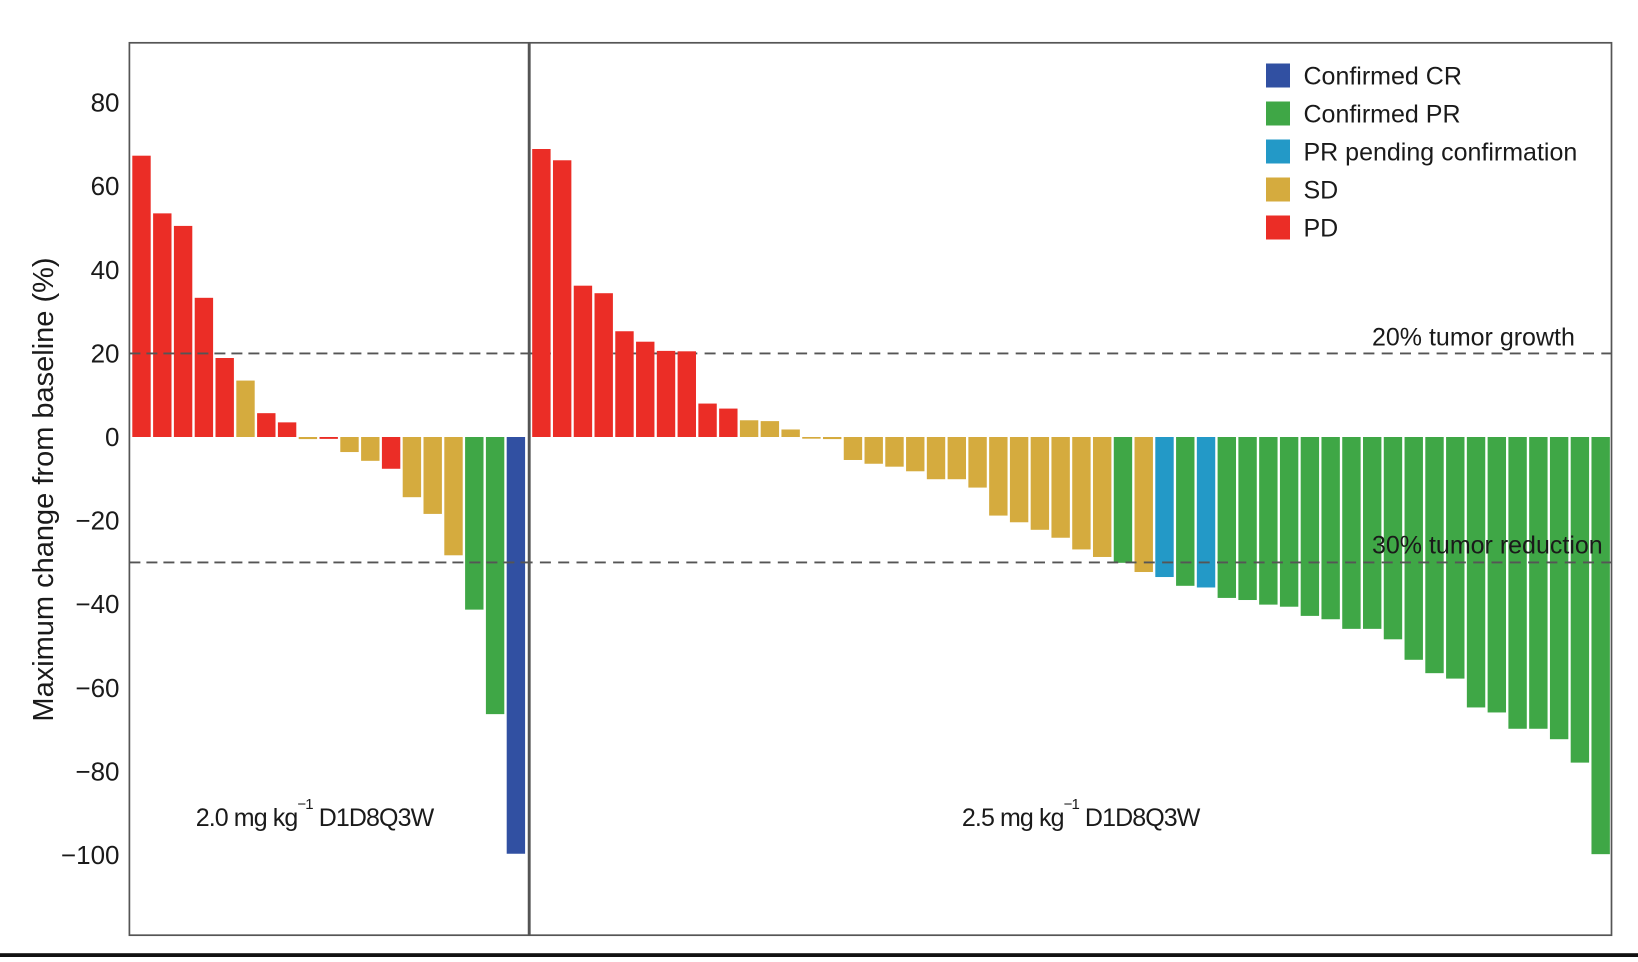 This screenshot has width=1638, height=962. What do you see at coordinates (112, 437) in the screenshot?
I see `svg-text: 0` at bounding box center [112, 437].